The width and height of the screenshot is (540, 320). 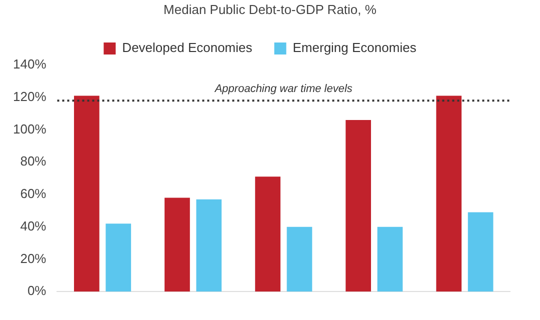 What do you see at coordinates (30, 64) in the screenshot?
I see `y-tick-label: 140%` at bounding box center [30, 64].